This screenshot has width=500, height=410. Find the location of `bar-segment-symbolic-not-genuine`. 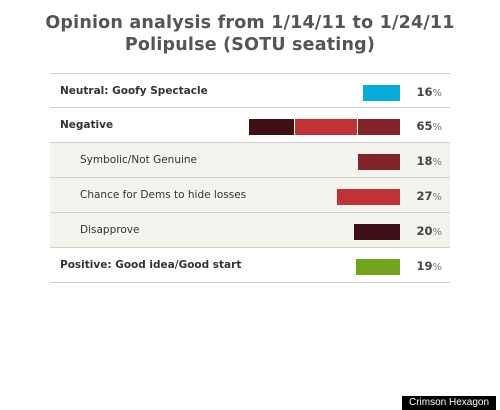

bar-segment-symbolic-not-genuine is located at coordinates (379, 127).